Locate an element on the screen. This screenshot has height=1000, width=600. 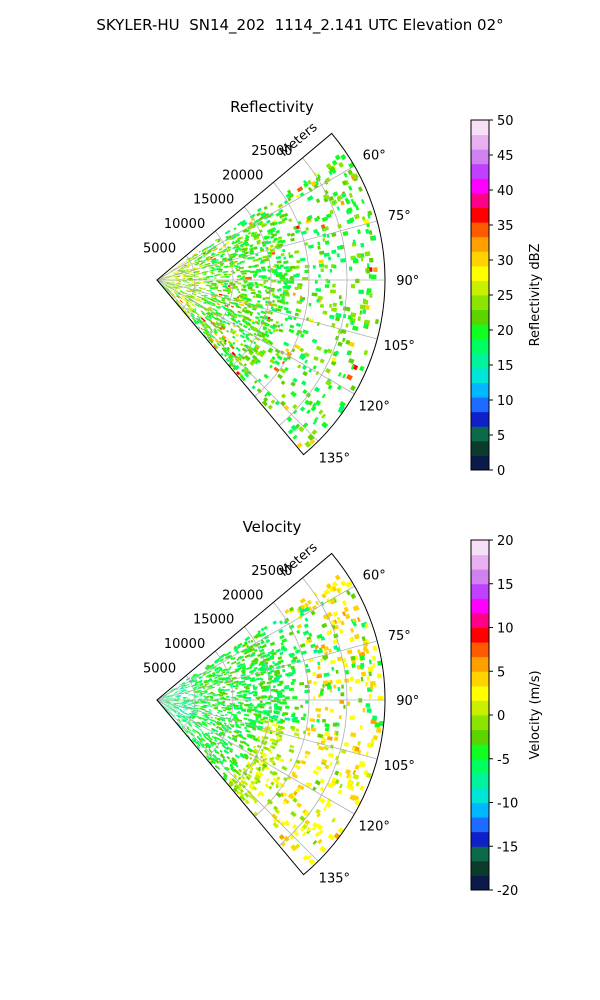
range-ring is located at coordinates (313, 291).